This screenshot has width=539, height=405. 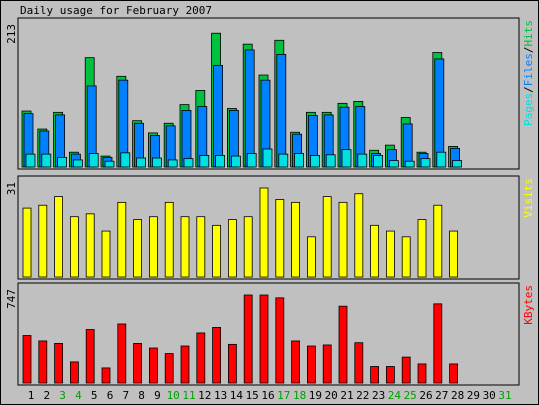 I want to click on day-label: 25, so click(x=410, y=395).